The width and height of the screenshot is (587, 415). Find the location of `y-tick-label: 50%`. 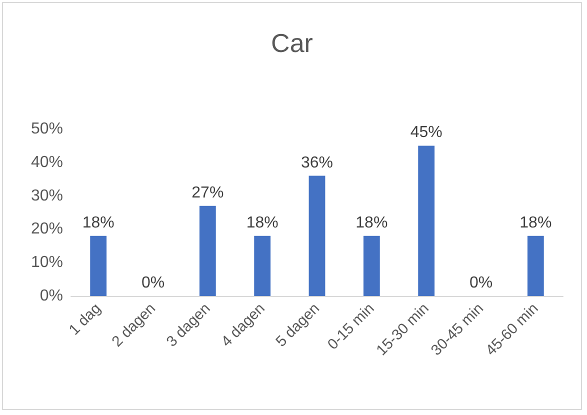

y-tick-label: 50% is located at coordinates (46, 129).